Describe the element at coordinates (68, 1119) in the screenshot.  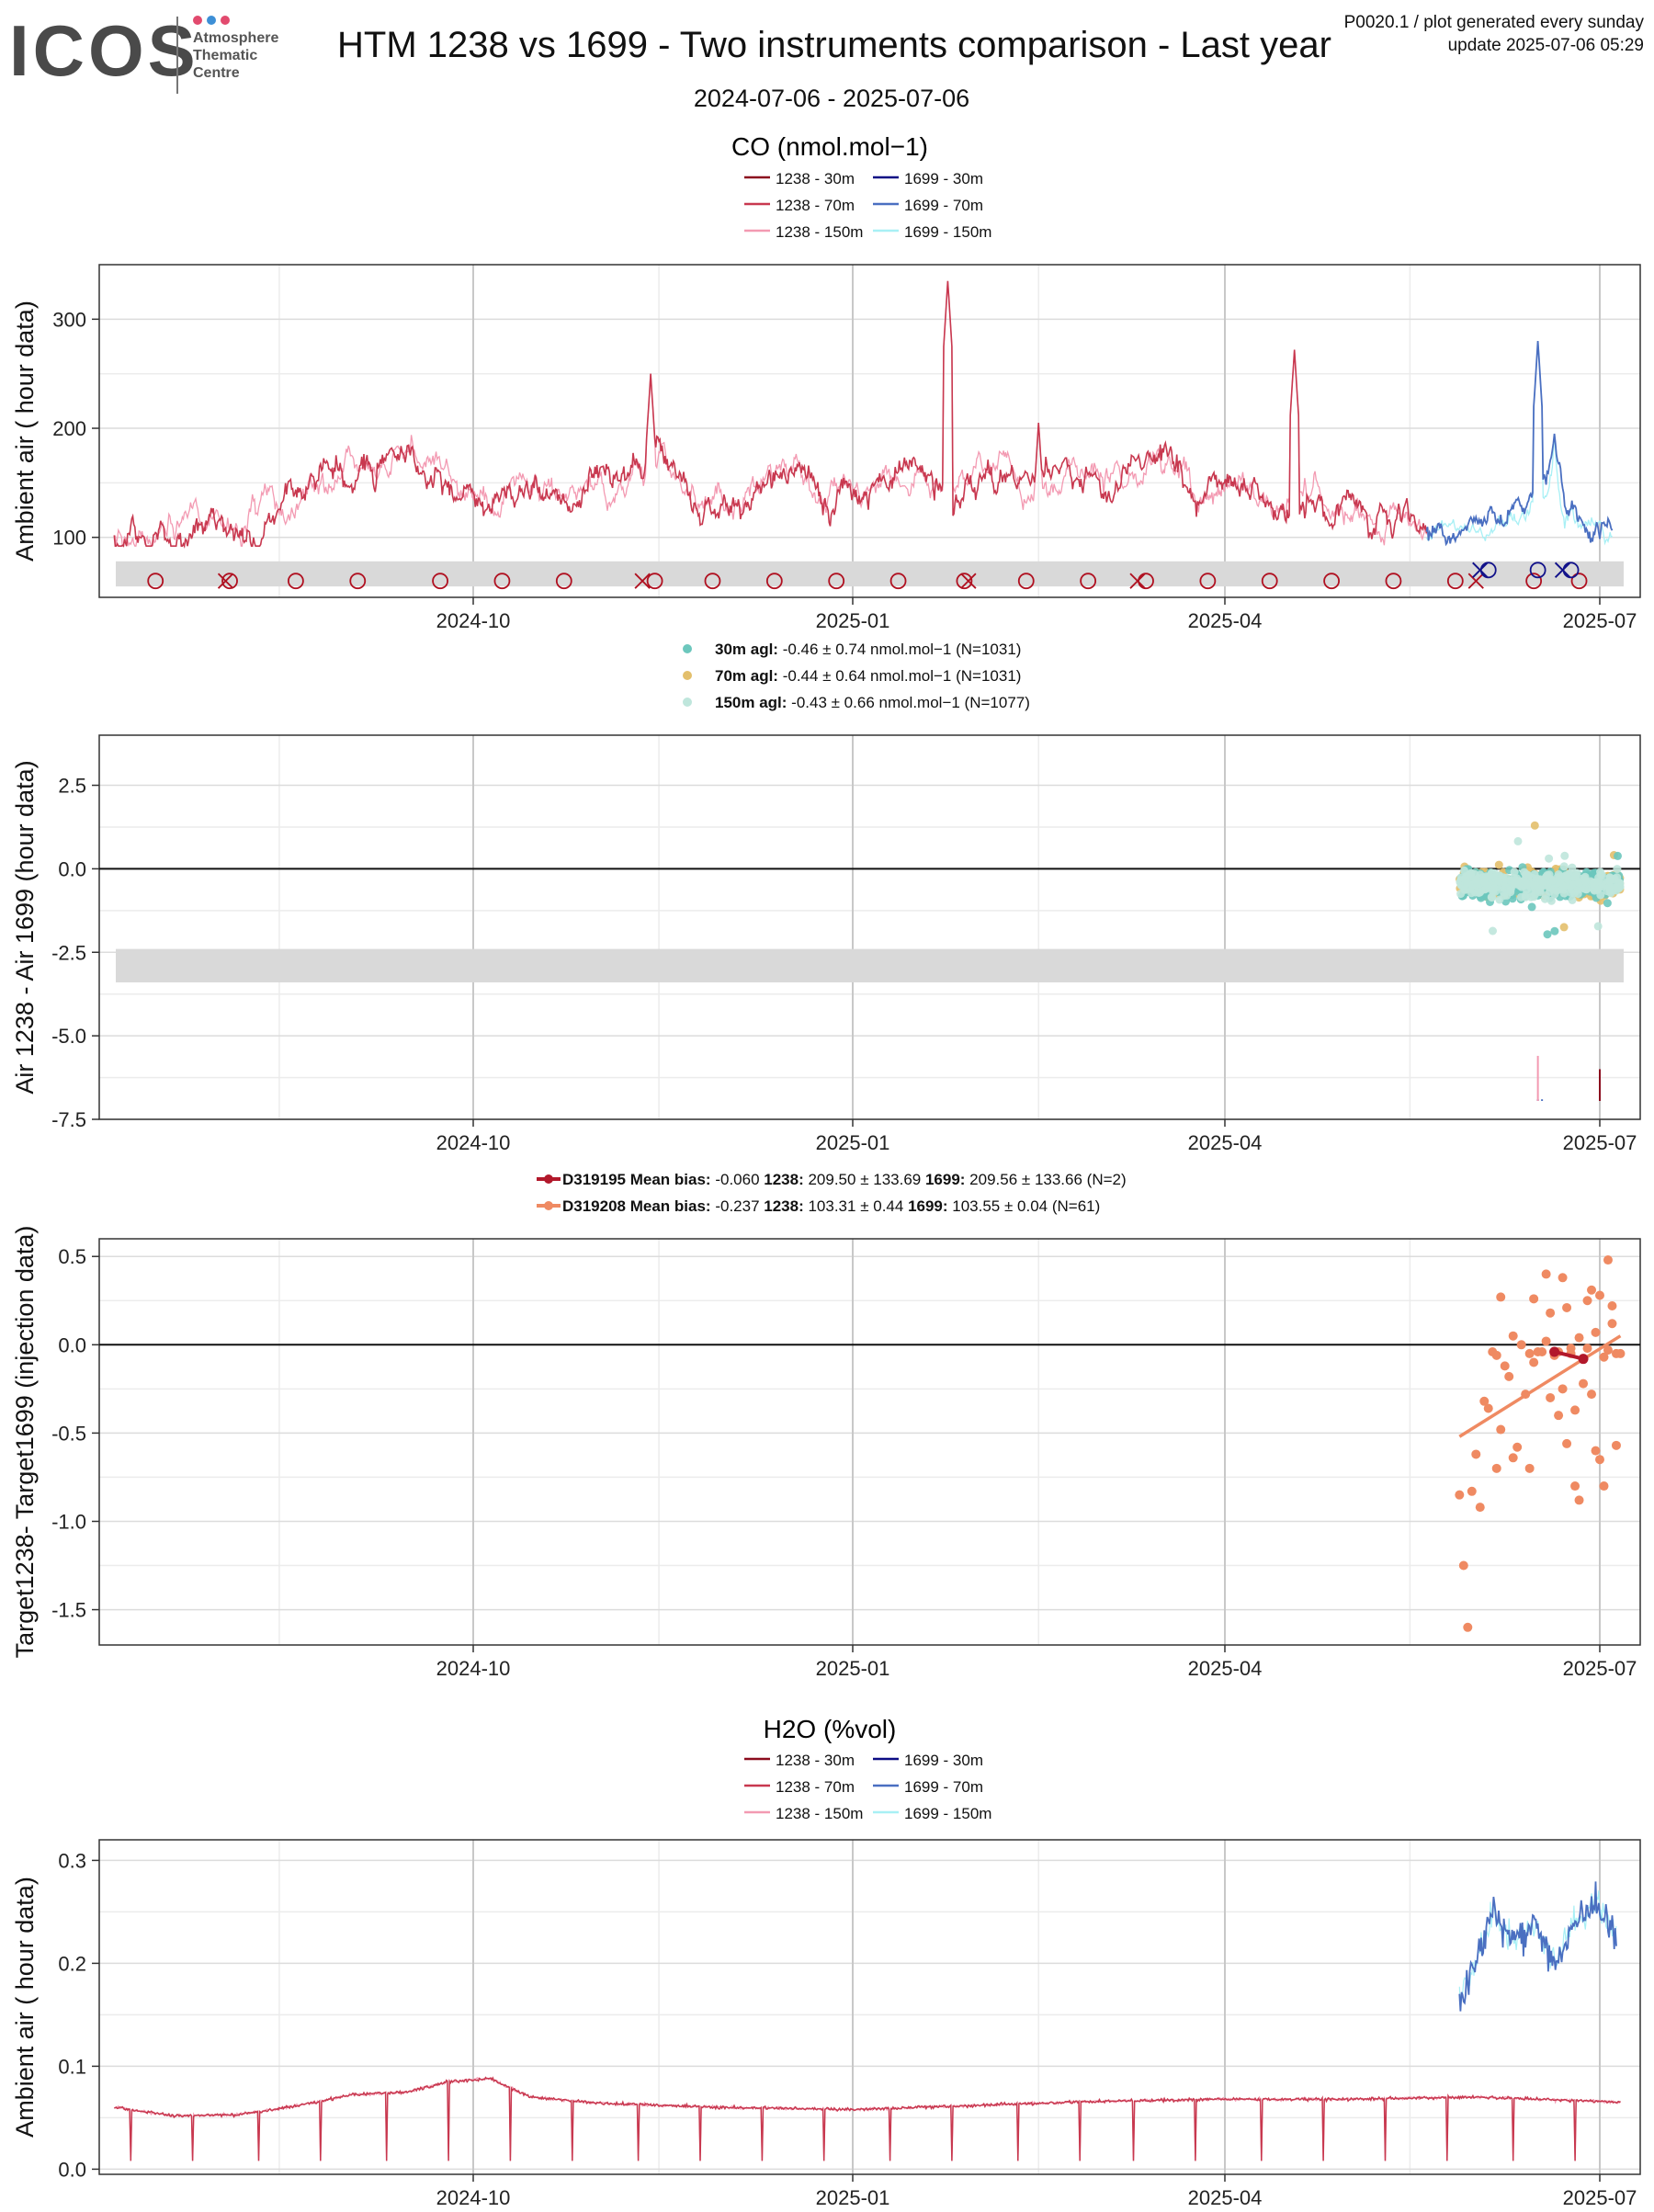
I see `y-tick-label: -7.5` at that location.